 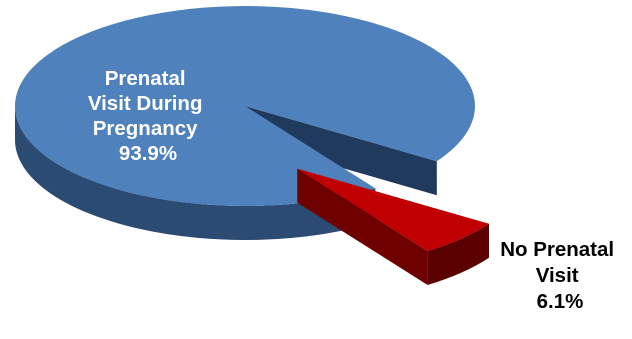 I want to click on slice-label-line: No Prenatal, so click(x=557, y=249).